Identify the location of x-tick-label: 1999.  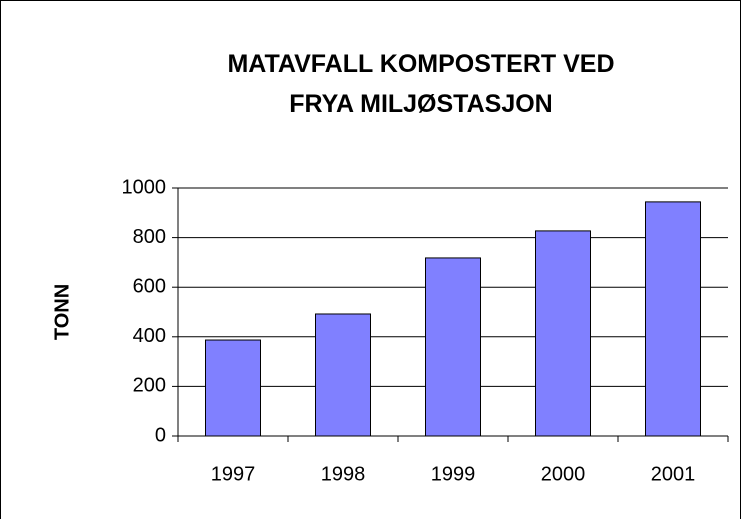
(453, 474).